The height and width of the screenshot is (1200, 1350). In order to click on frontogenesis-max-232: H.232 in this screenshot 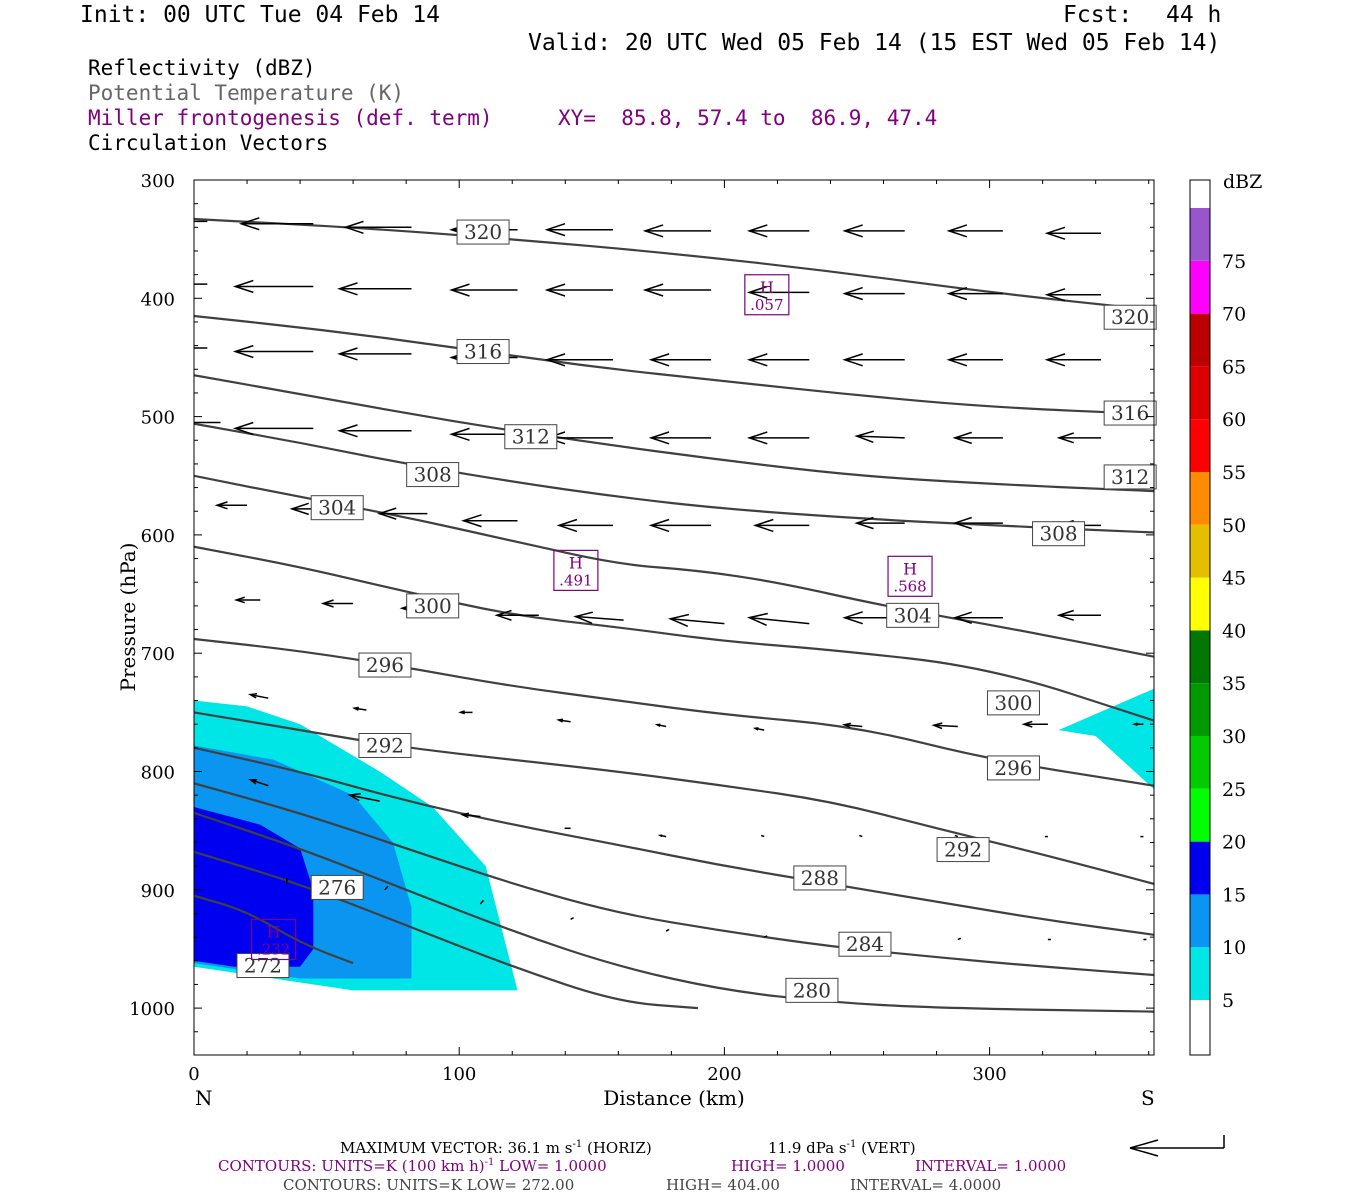, I will do `click(273, 939)`.